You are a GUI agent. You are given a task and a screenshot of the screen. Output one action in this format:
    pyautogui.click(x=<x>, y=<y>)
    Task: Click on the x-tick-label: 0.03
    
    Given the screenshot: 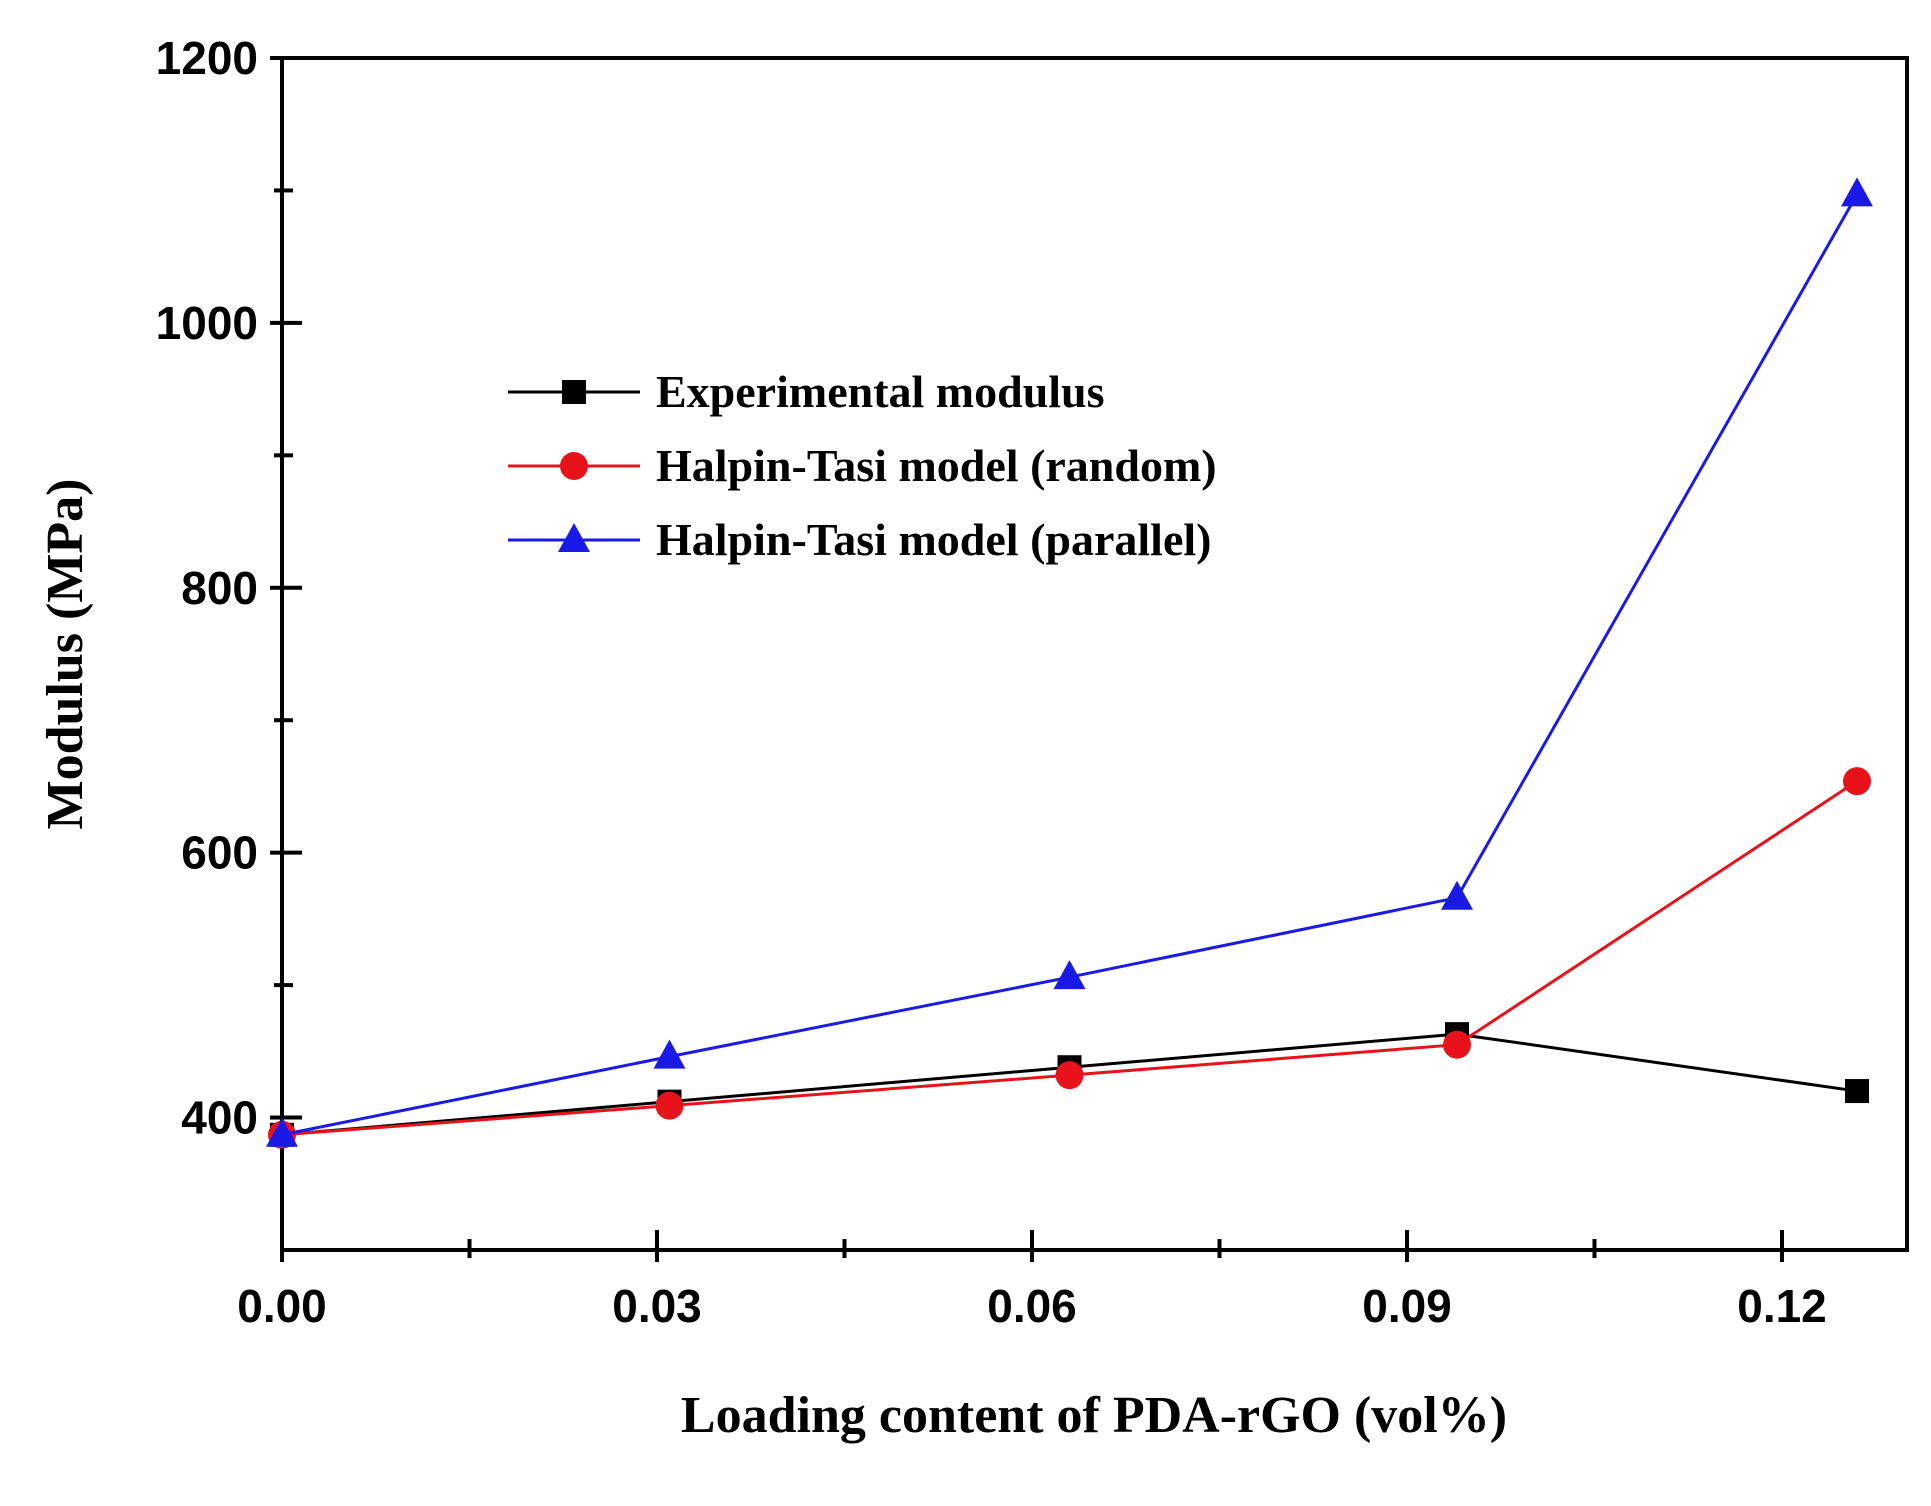 What is the action you would take?
    pyautogui.click(x=657, y=1306)
    